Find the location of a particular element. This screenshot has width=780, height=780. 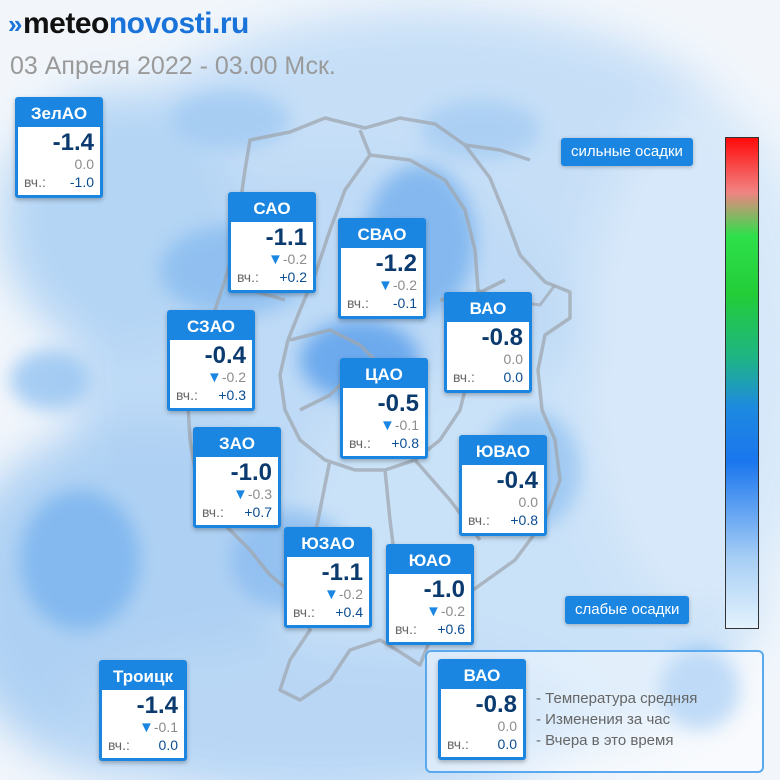

district-card-troitsk: Троицк -1.4 ▼-0.1 вч.: 0.0 is located at coordinates (143, 710).